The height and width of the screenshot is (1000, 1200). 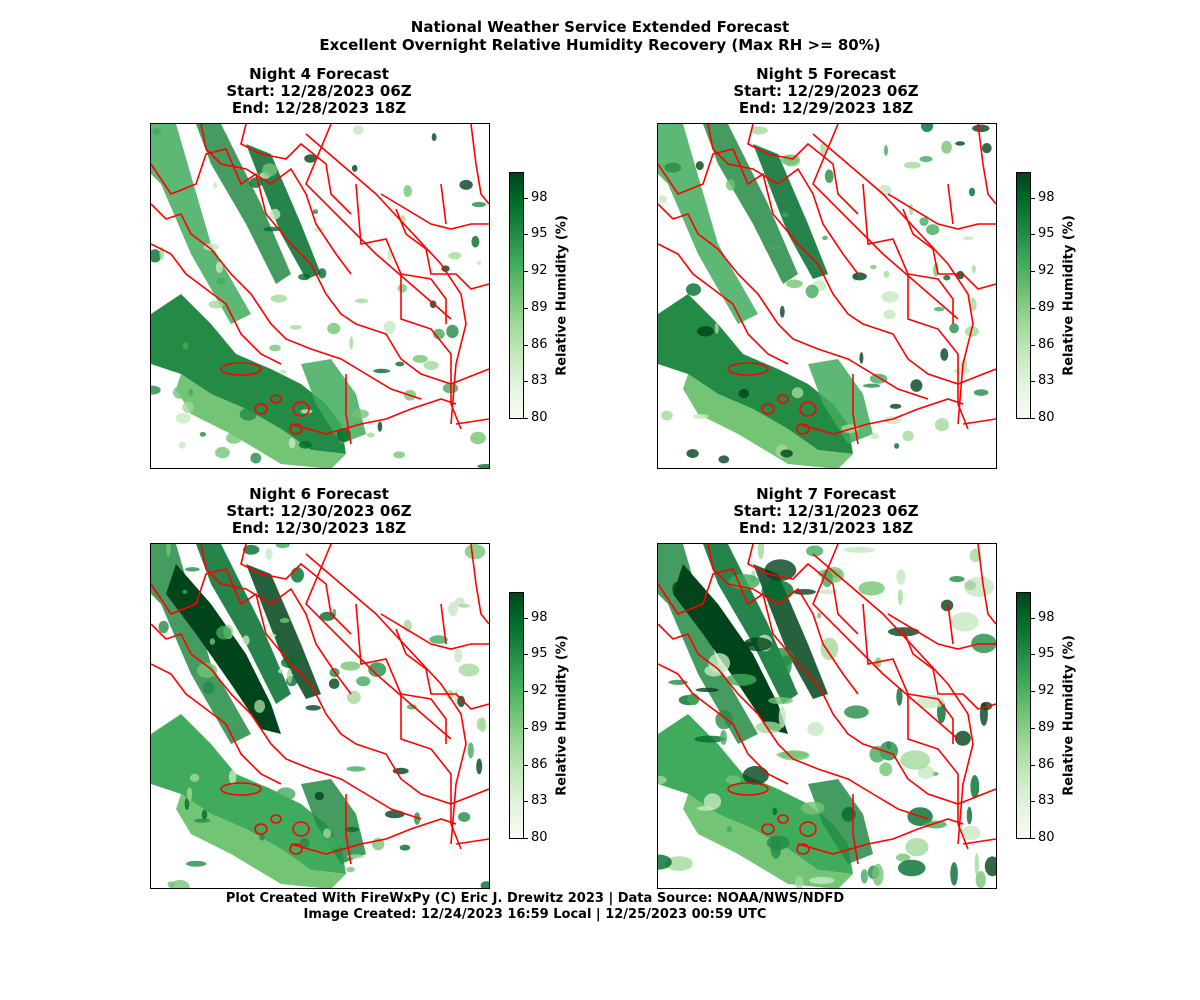 I want to click on panel-1-start: Start: 12/28/2023 06Z, so click(x=319, y=91).